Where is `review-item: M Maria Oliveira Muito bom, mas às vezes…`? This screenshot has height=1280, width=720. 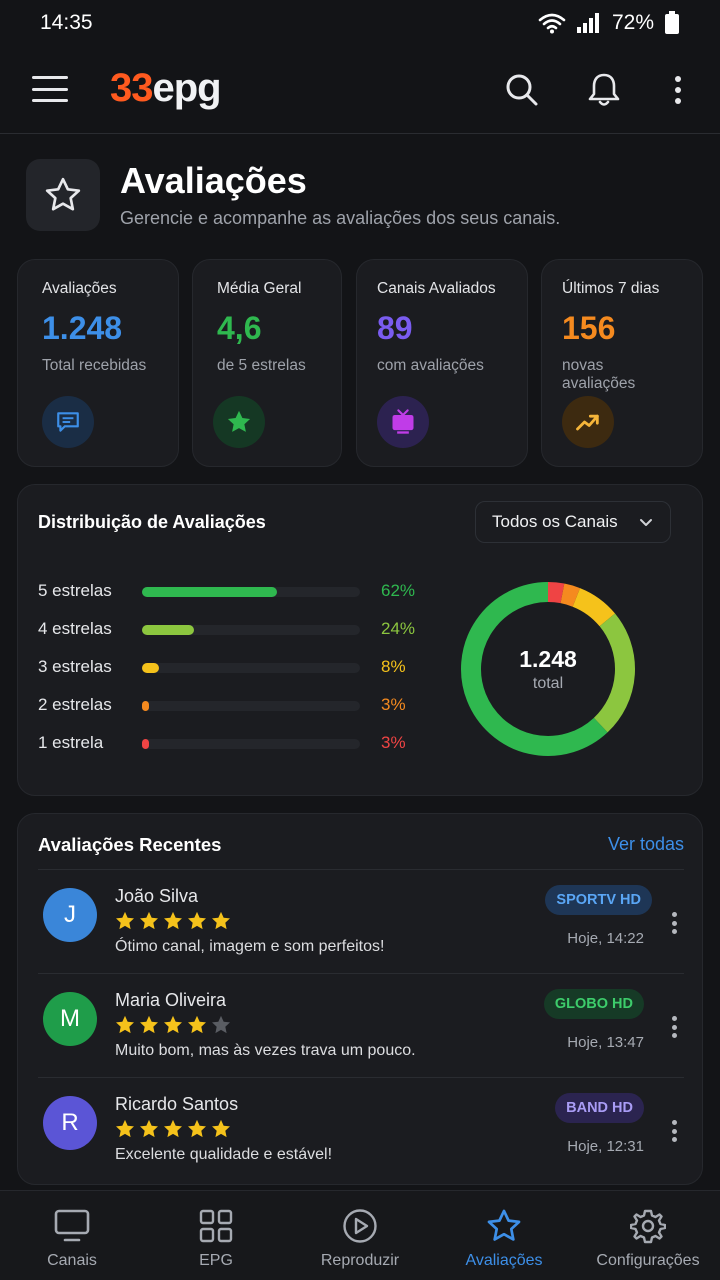 review-item: M Maria Oliveira Muito bom, mas às vezes… is located at coordinates (361, 1025).